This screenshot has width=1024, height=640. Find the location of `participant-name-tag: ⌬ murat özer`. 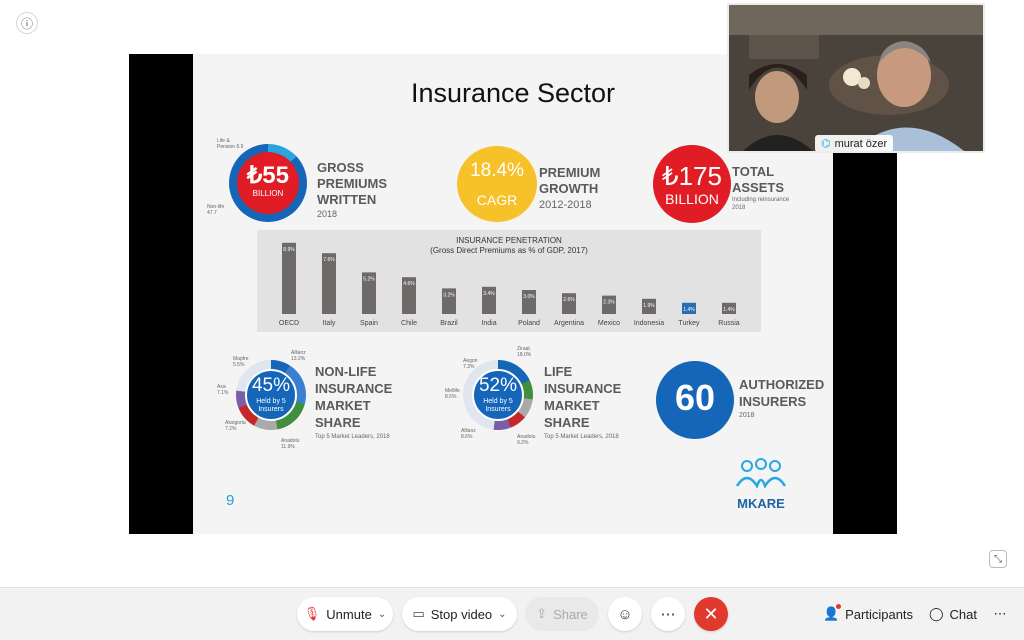

participant-name-tag: ⌬ murat özer is located at coordinates (854, 143).